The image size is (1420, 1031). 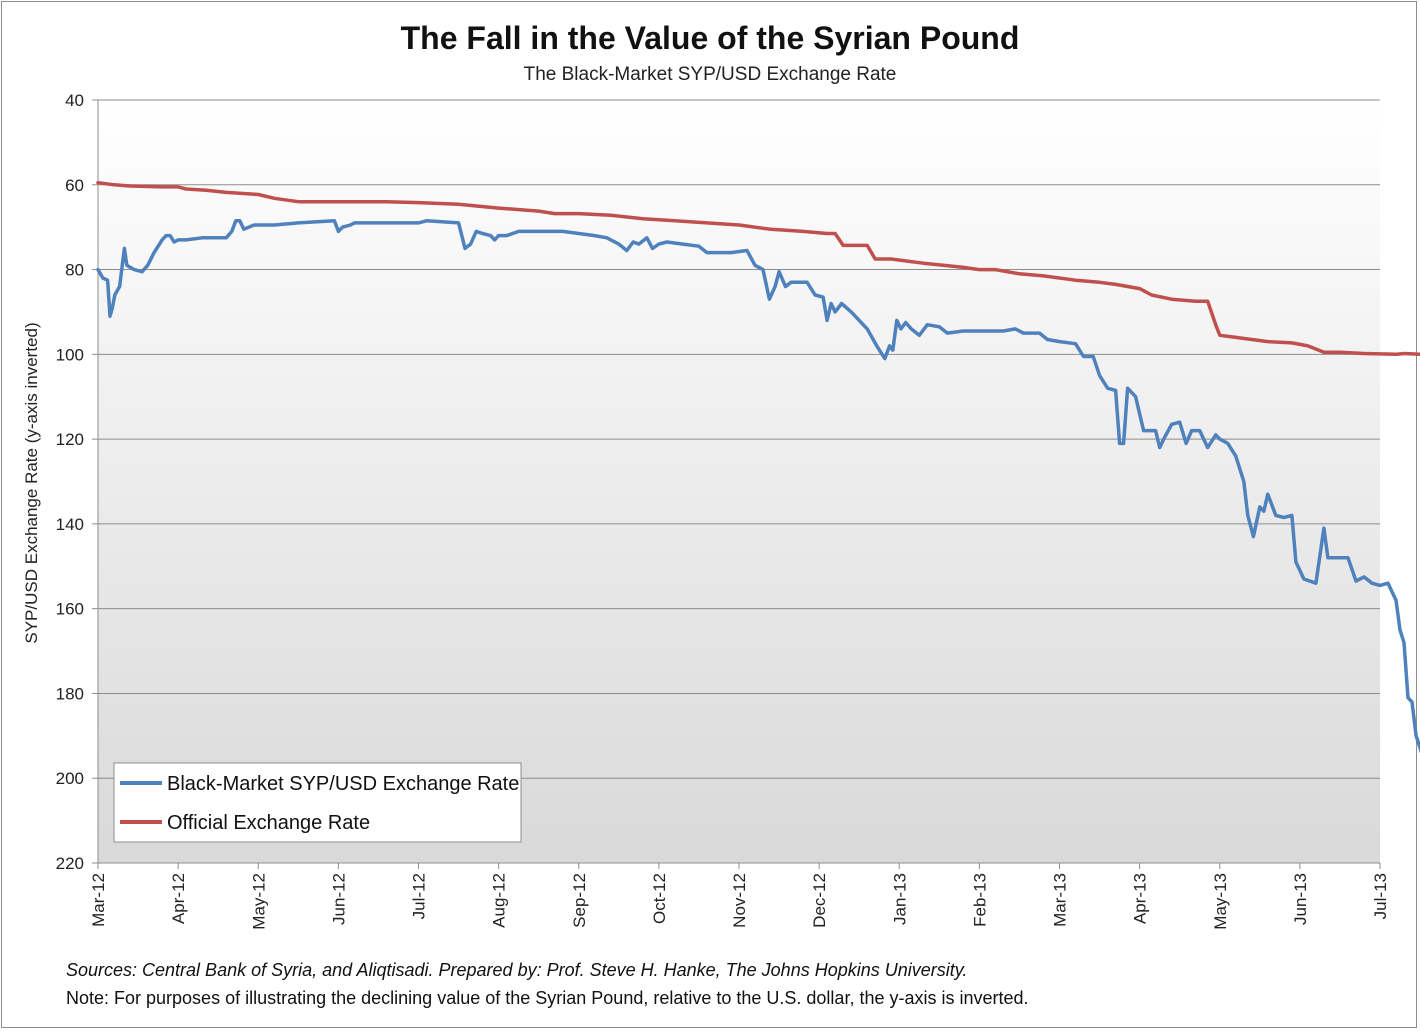 What do you see at coordinates (268, 823) in the screenshot?
I see `legend-label-official: Official Exchange Rate` at bounding box center [268, 823].